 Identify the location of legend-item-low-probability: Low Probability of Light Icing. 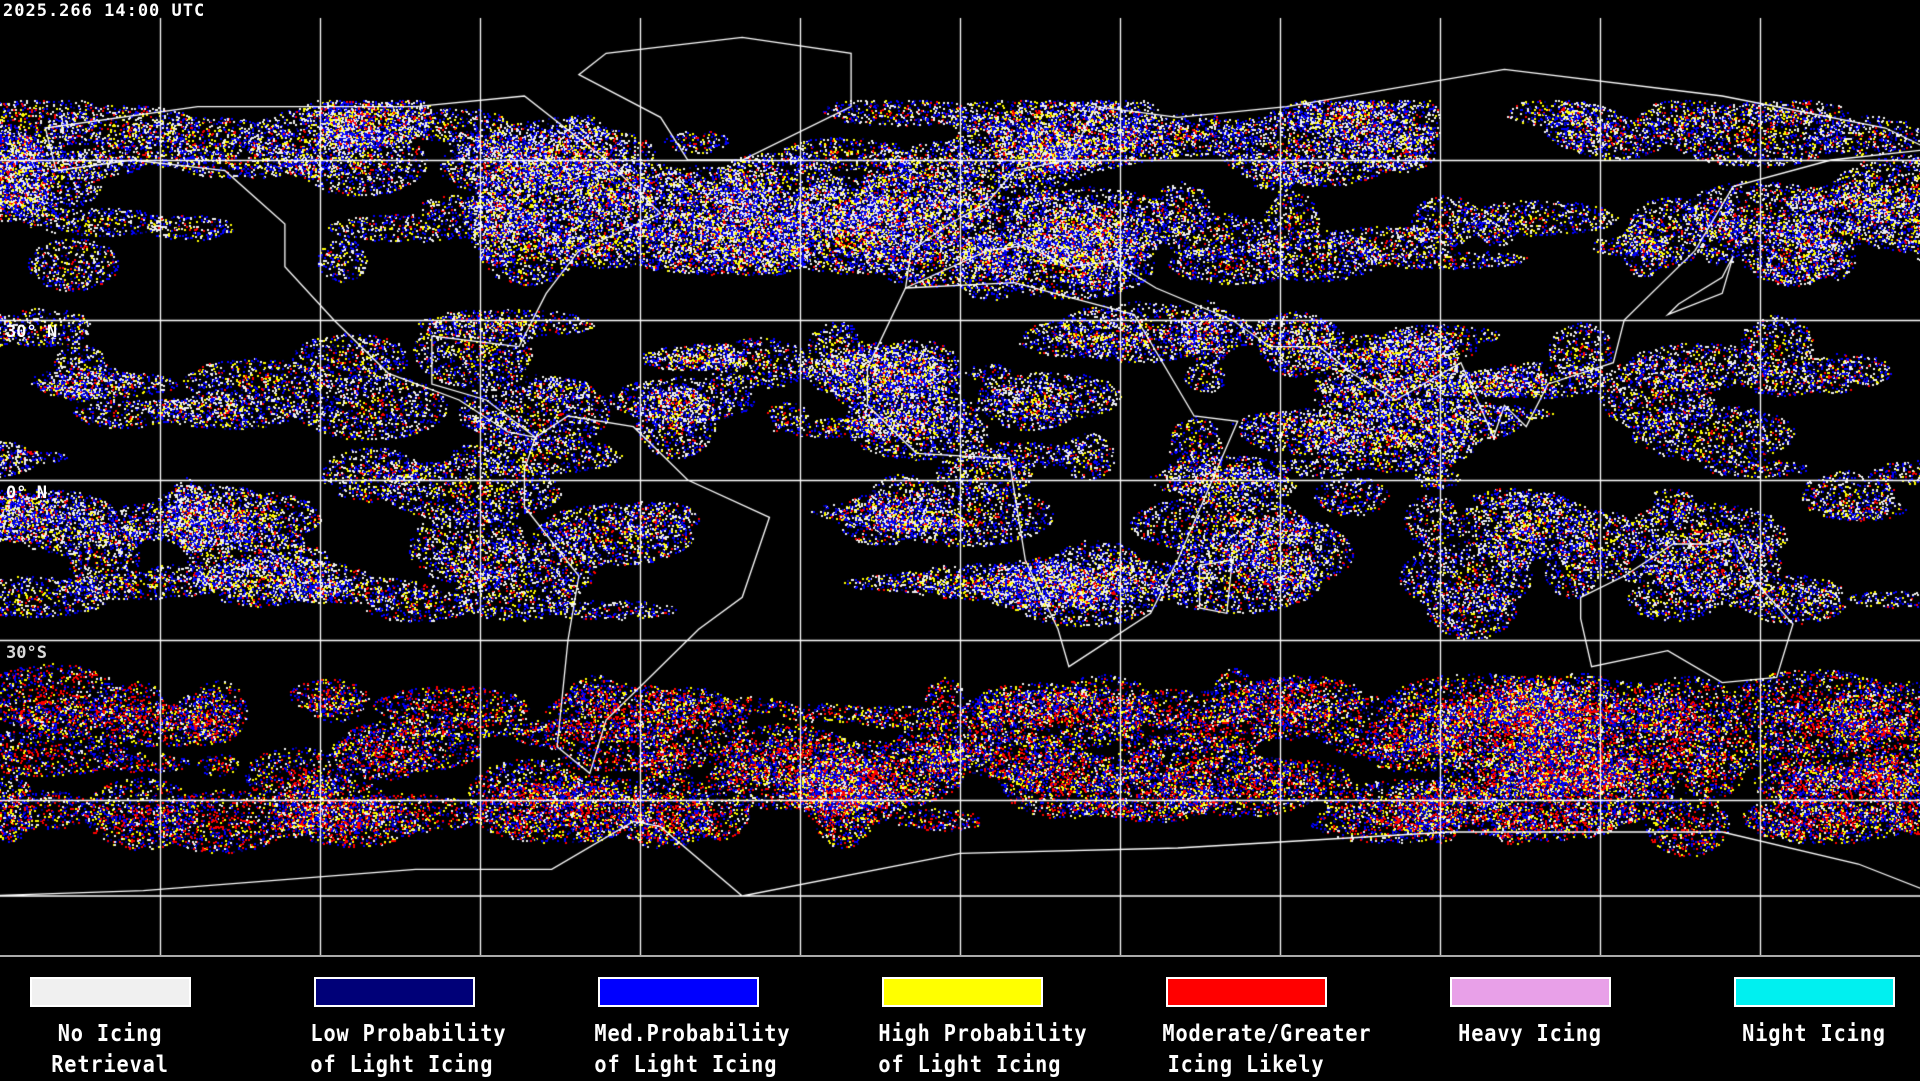
(403, 1029).